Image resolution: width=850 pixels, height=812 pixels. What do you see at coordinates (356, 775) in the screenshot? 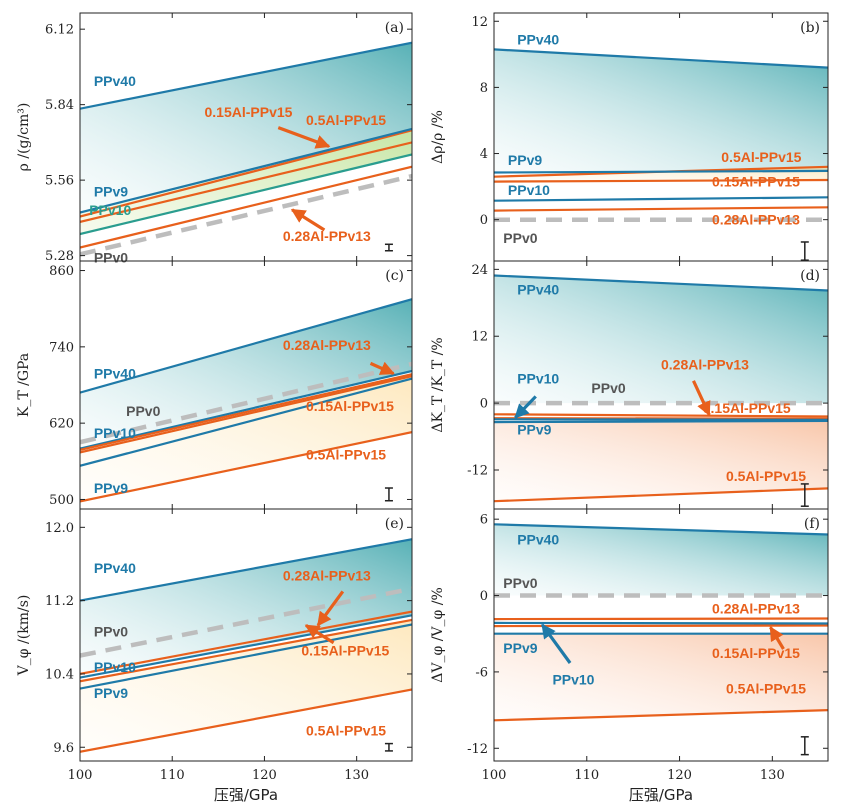
I see `x-tick-label: 130` at bounding box center [356, 775].